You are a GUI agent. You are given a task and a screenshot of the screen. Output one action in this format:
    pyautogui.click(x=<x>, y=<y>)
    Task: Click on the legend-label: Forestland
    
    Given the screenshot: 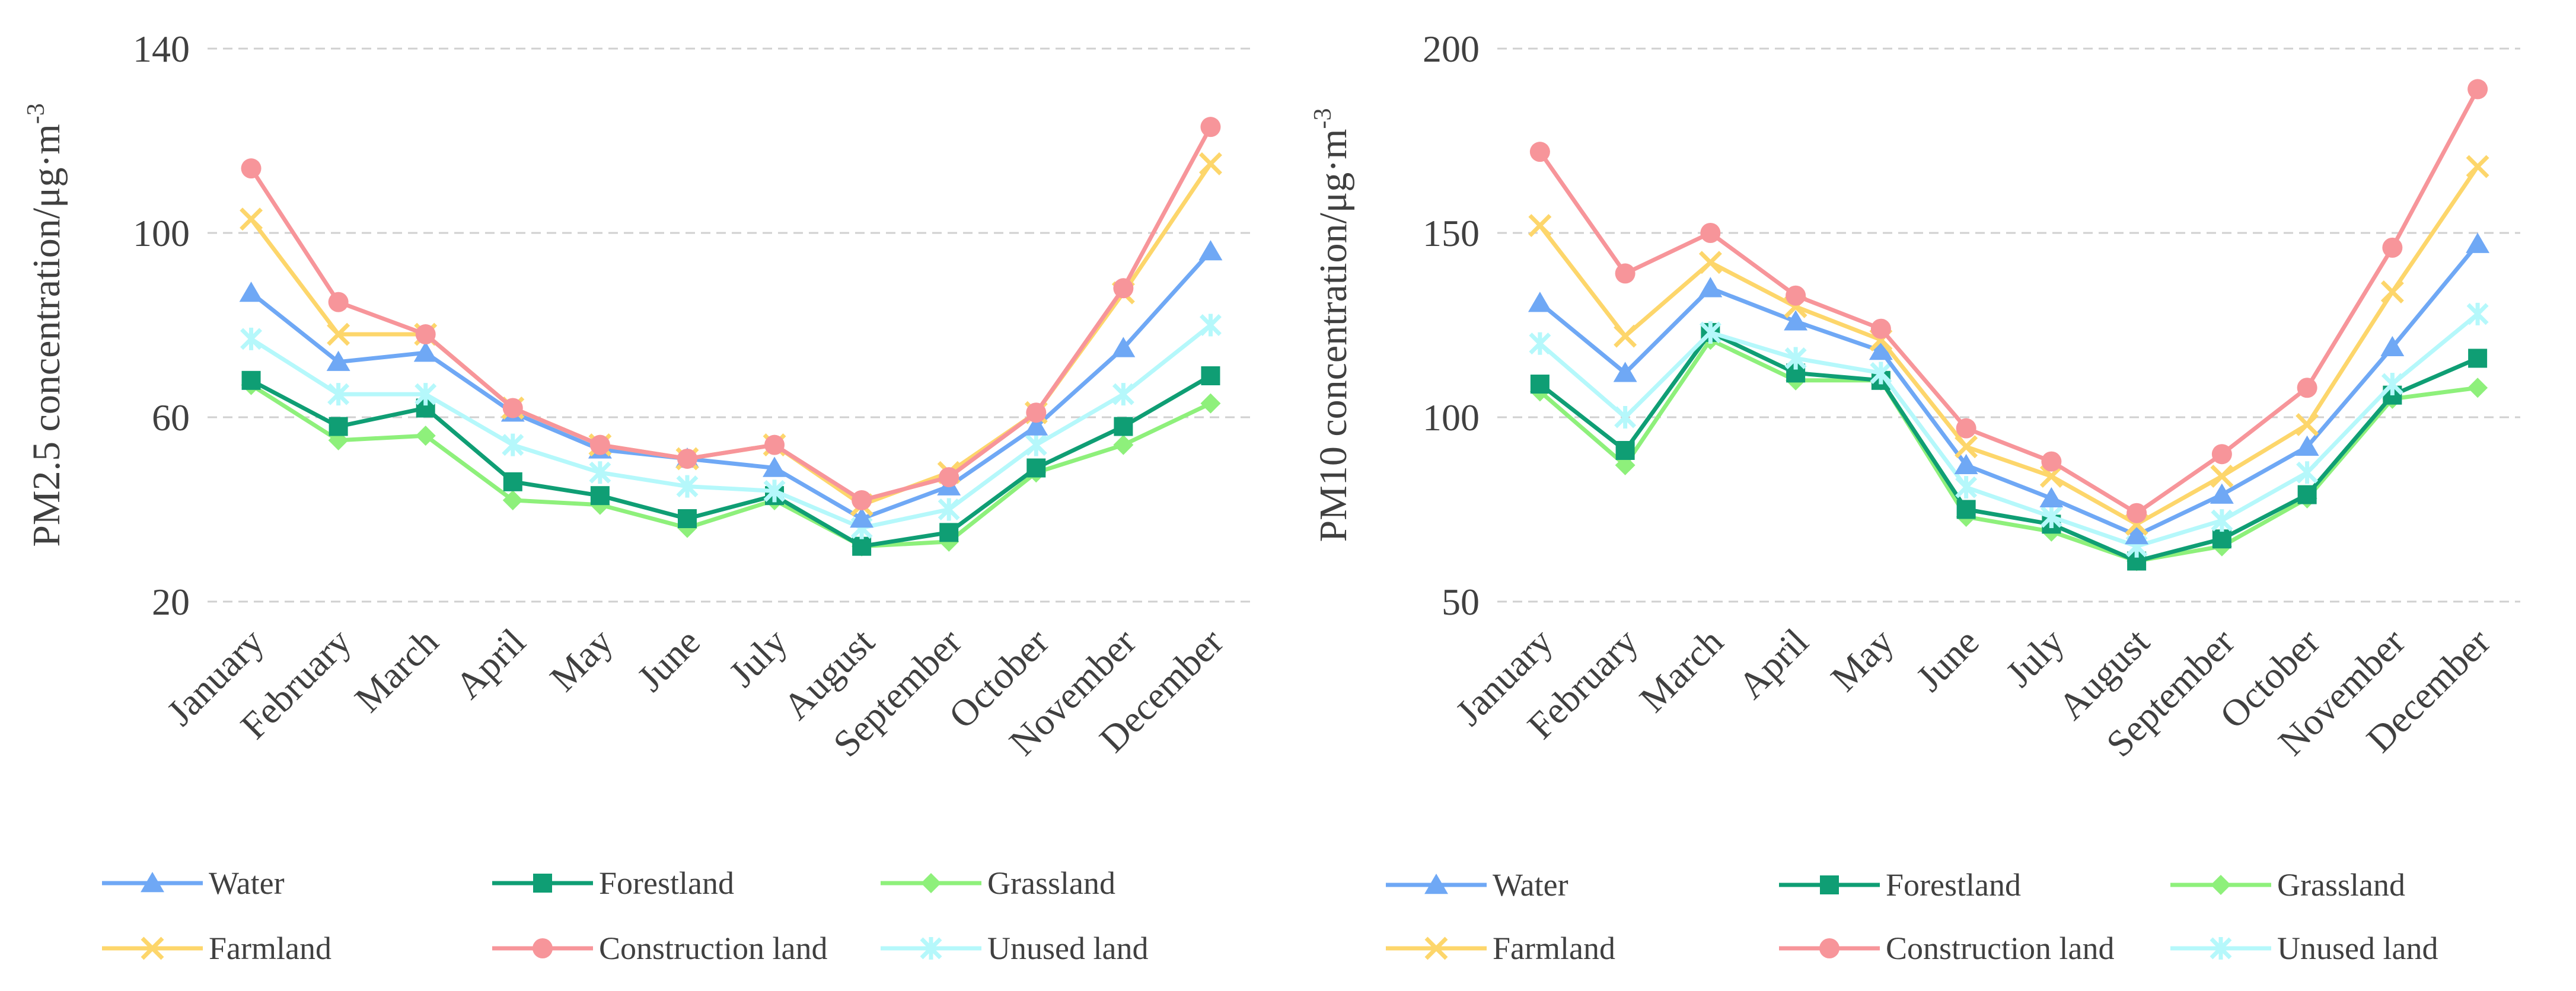 What is the action you would take?
    pyautogui.click(x=1953, y=885)
    